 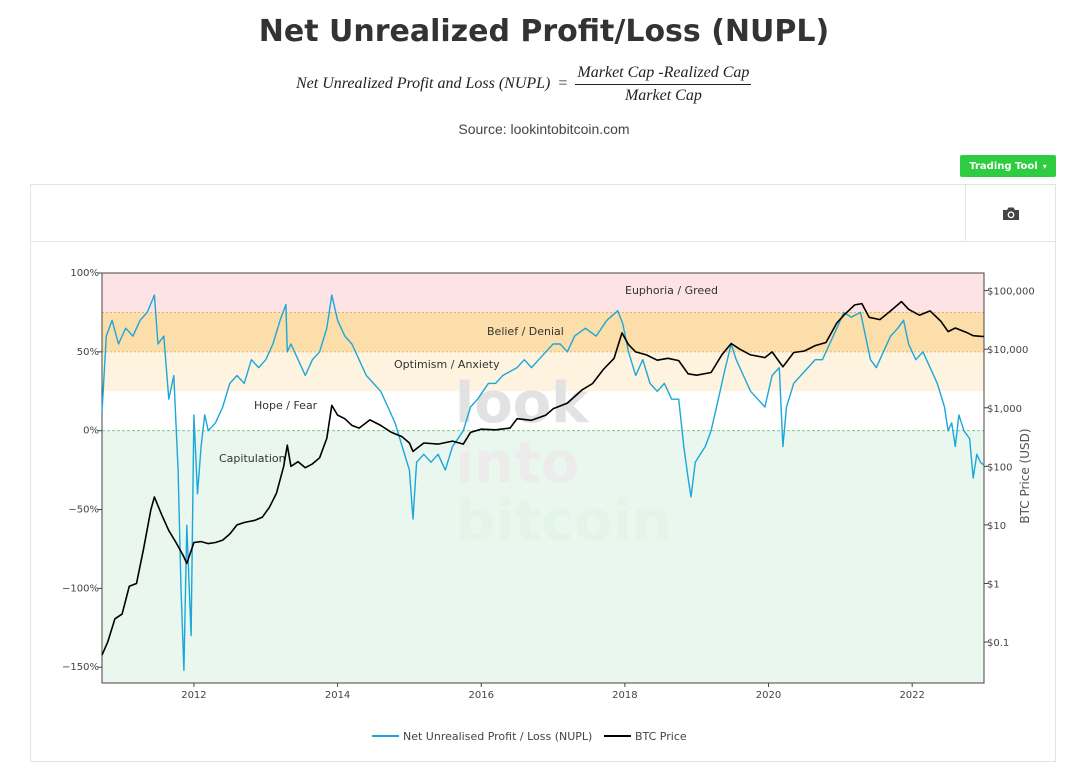 I want to click on x-axis-tick-label: 2016, so click(x=481, y=695).